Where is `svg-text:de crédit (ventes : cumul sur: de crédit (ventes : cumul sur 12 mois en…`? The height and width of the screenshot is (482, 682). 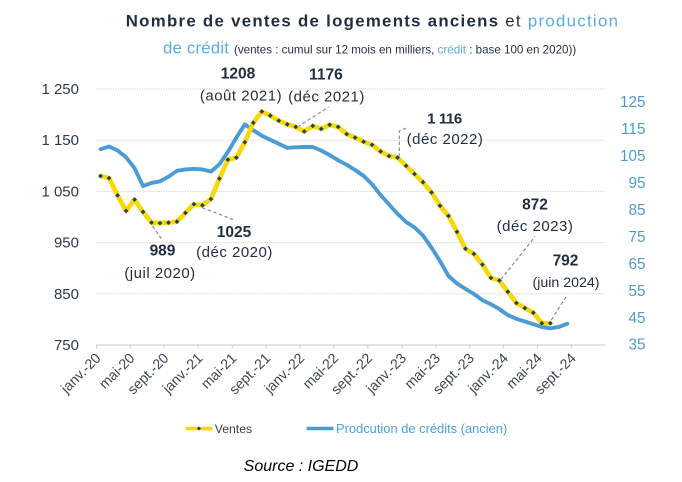 svg-text:de crédit (ventes : cumul sur: de crédit (ventes : cumul sur 12 mois en… is located at coordinates (369, 48).